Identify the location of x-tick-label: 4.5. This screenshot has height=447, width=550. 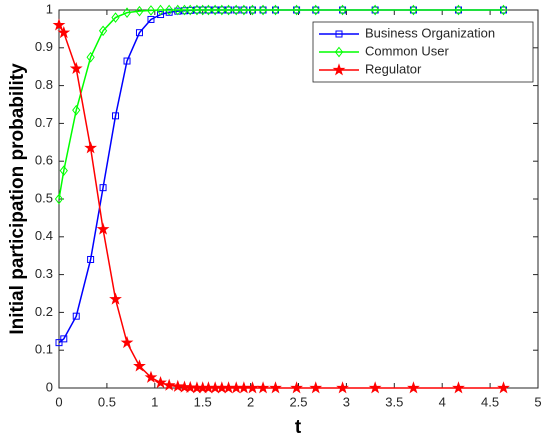
(490, 401).